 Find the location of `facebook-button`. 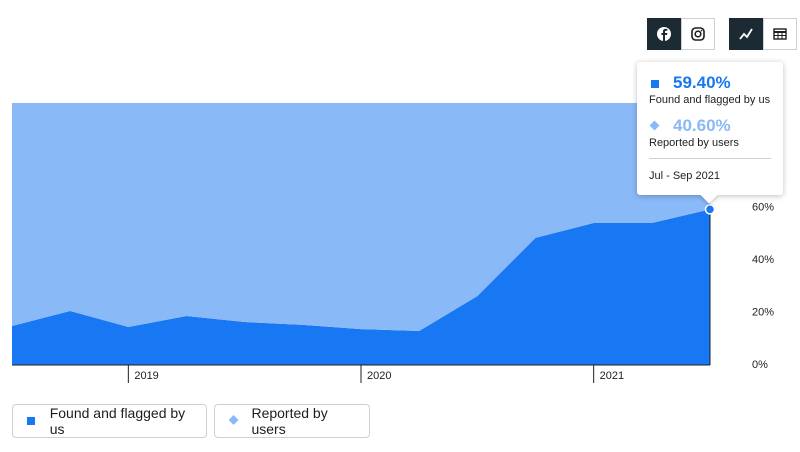

facebook-button is located at coordinates (664, 34).